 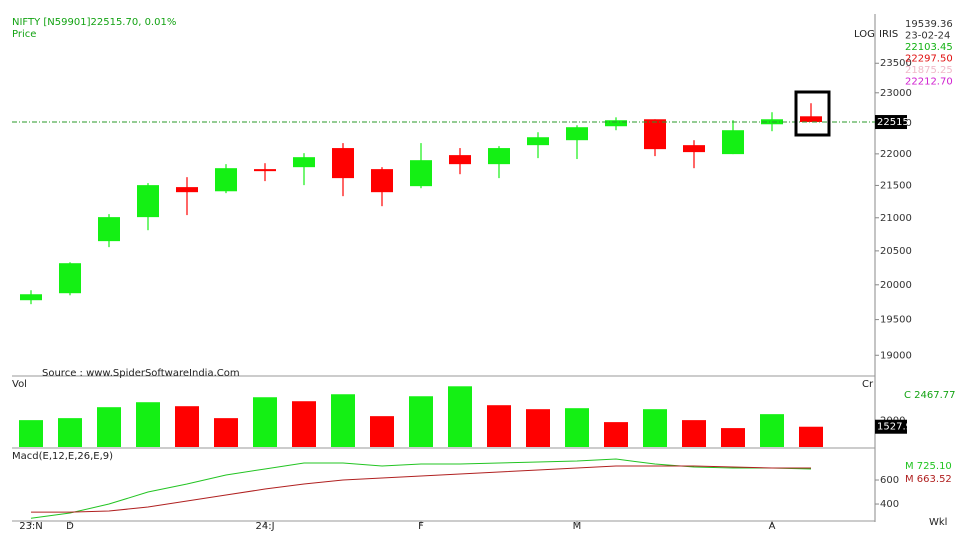 What do you see at coordinates (928, 466) in the screenshot?
I see `legend-entry: M 725.10` at bounding box center [928, 466].